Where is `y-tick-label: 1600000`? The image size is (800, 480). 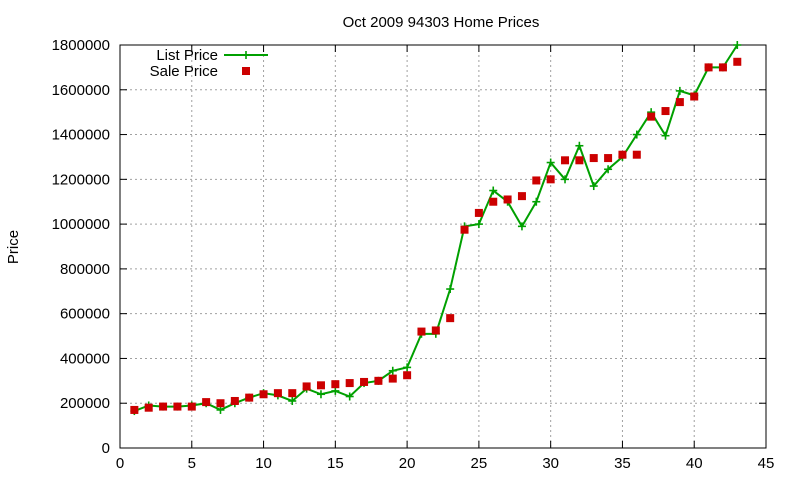 y-tick-label: 1600000 is located at coordinates (81, 90).